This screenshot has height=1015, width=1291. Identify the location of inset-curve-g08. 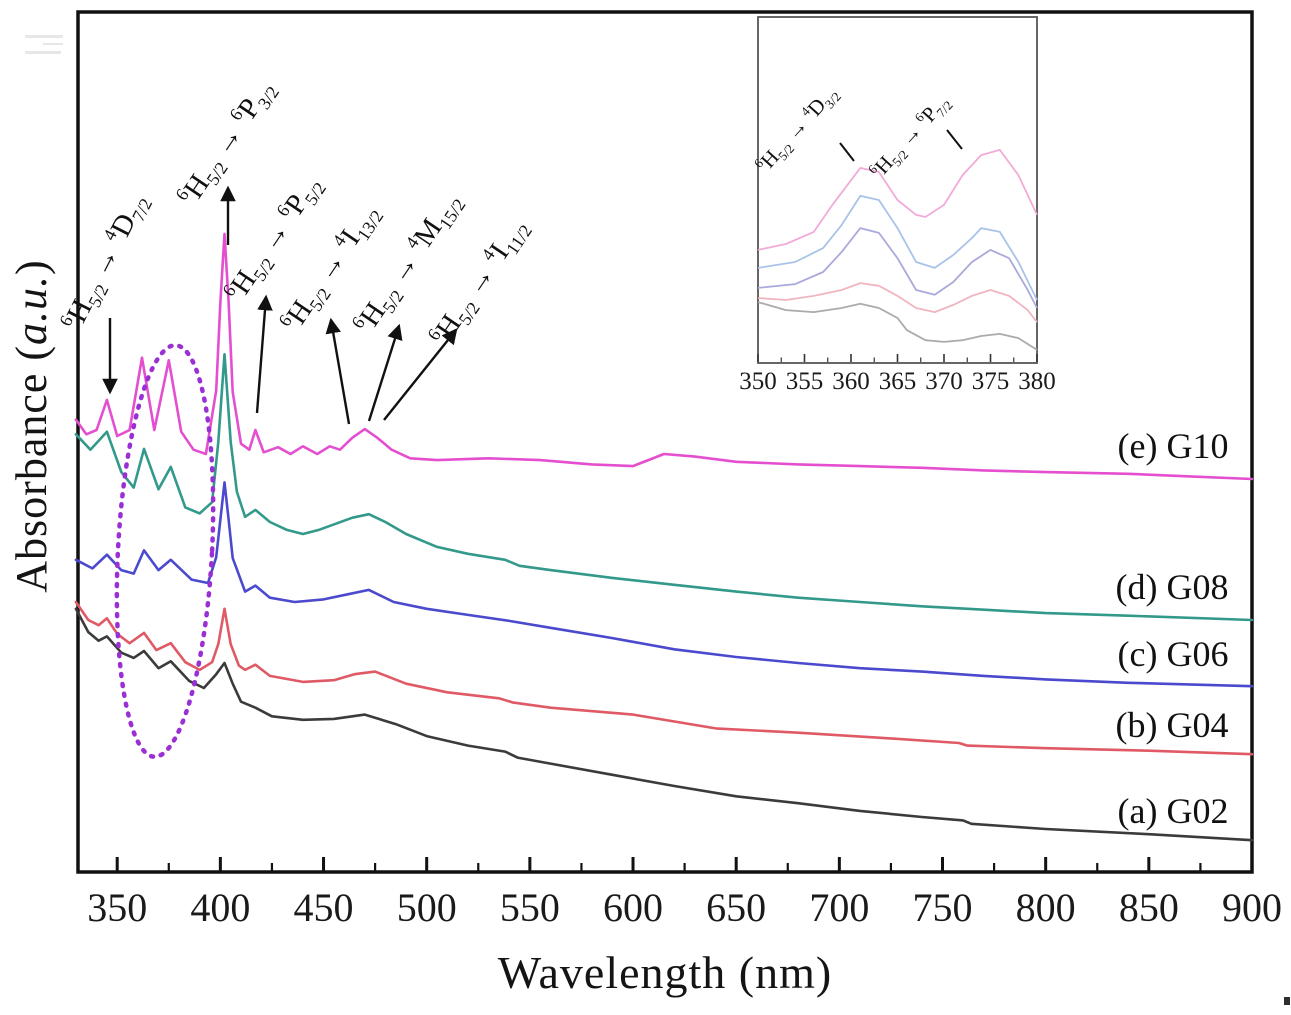
(897, 247).